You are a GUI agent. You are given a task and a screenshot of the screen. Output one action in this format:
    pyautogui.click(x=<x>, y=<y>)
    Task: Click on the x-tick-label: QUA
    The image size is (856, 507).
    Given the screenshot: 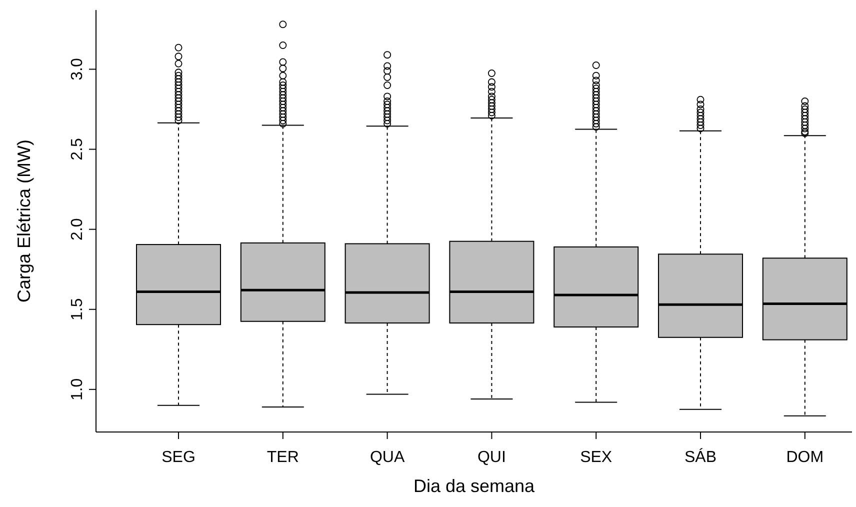 What is the action you would take?
    pyautogui.click(x=387, y=457)
    